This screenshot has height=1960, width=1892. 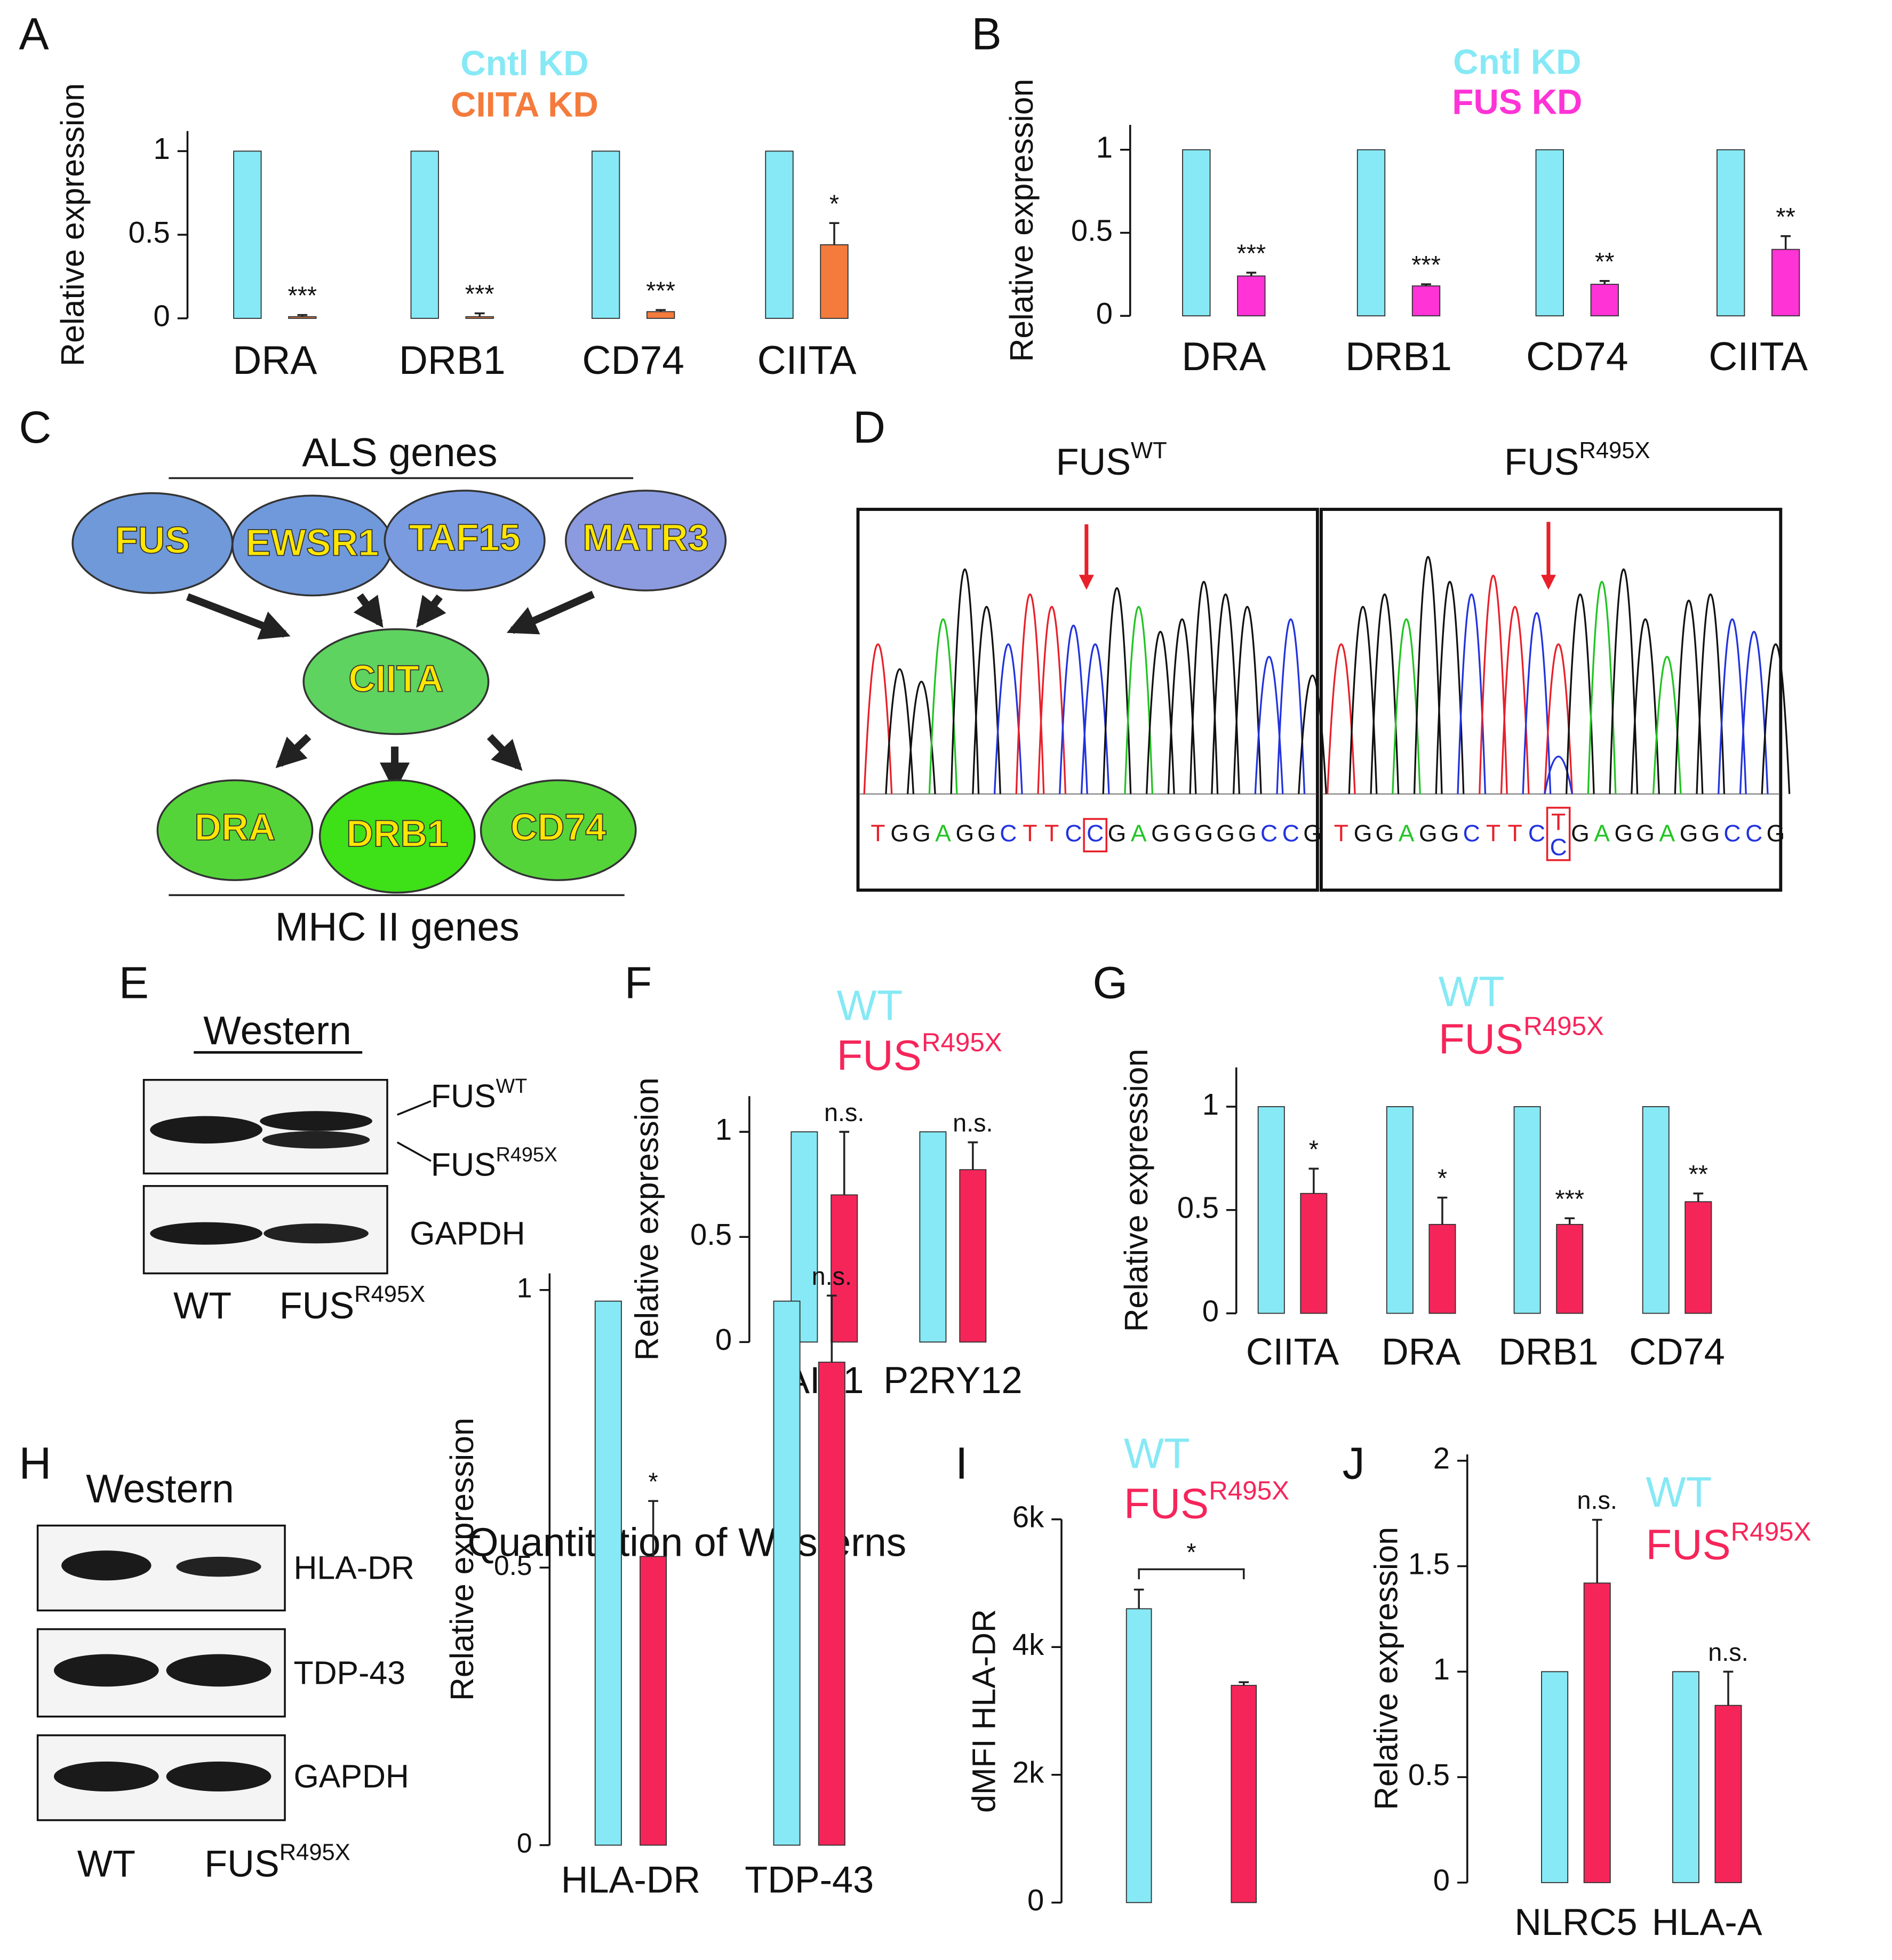 I want to click on band-label-main: TDP-43, so click(x=349, y=1672).